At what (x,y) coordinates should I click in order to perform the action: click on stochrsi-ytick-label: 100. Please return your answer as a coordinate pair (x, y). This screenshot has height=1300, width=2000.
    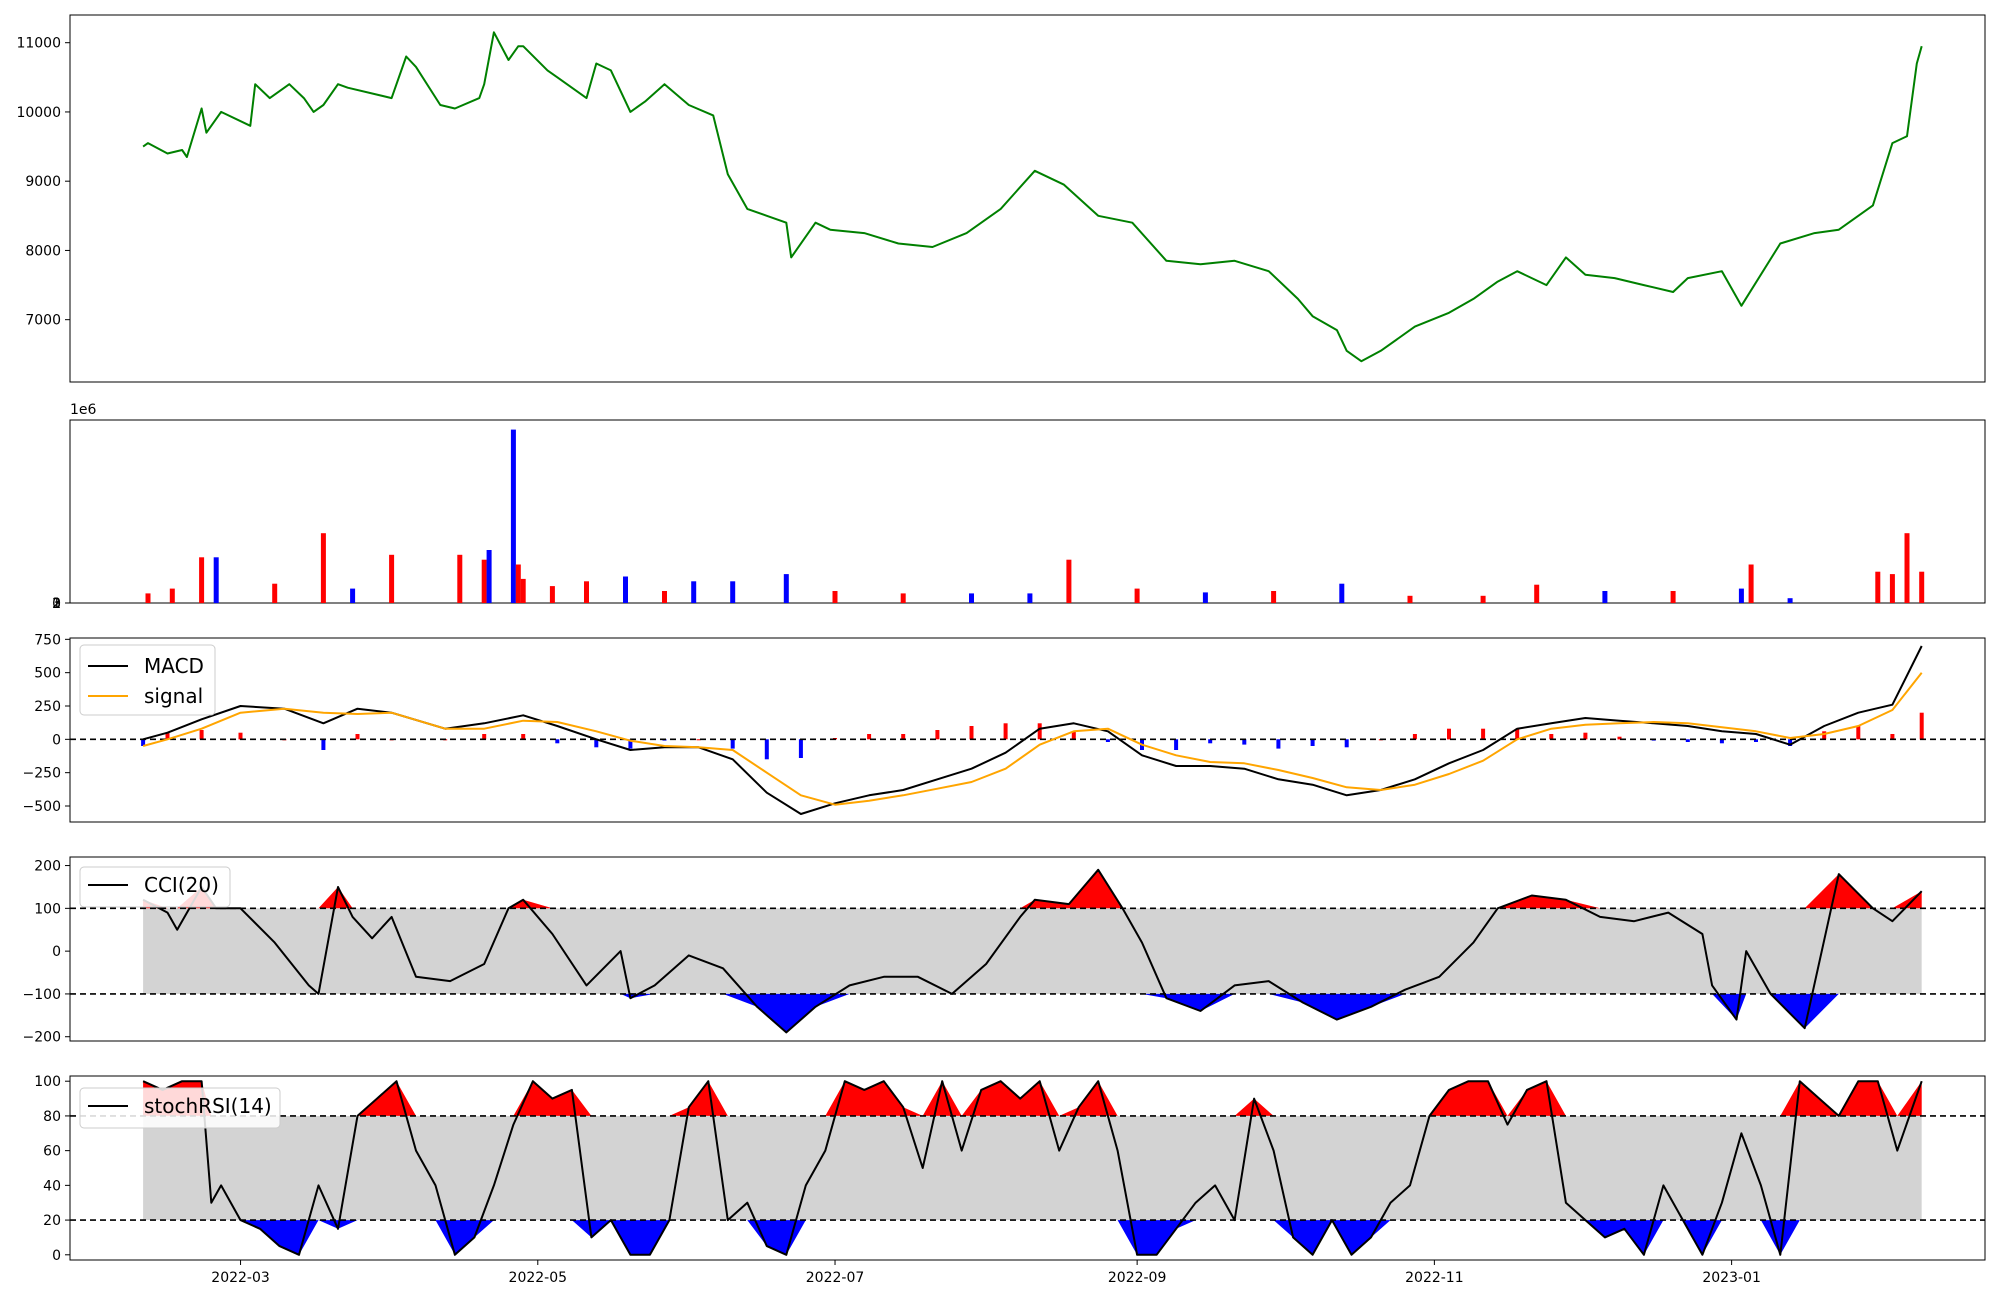
    Looking at the image, I should click on (47, 1082).